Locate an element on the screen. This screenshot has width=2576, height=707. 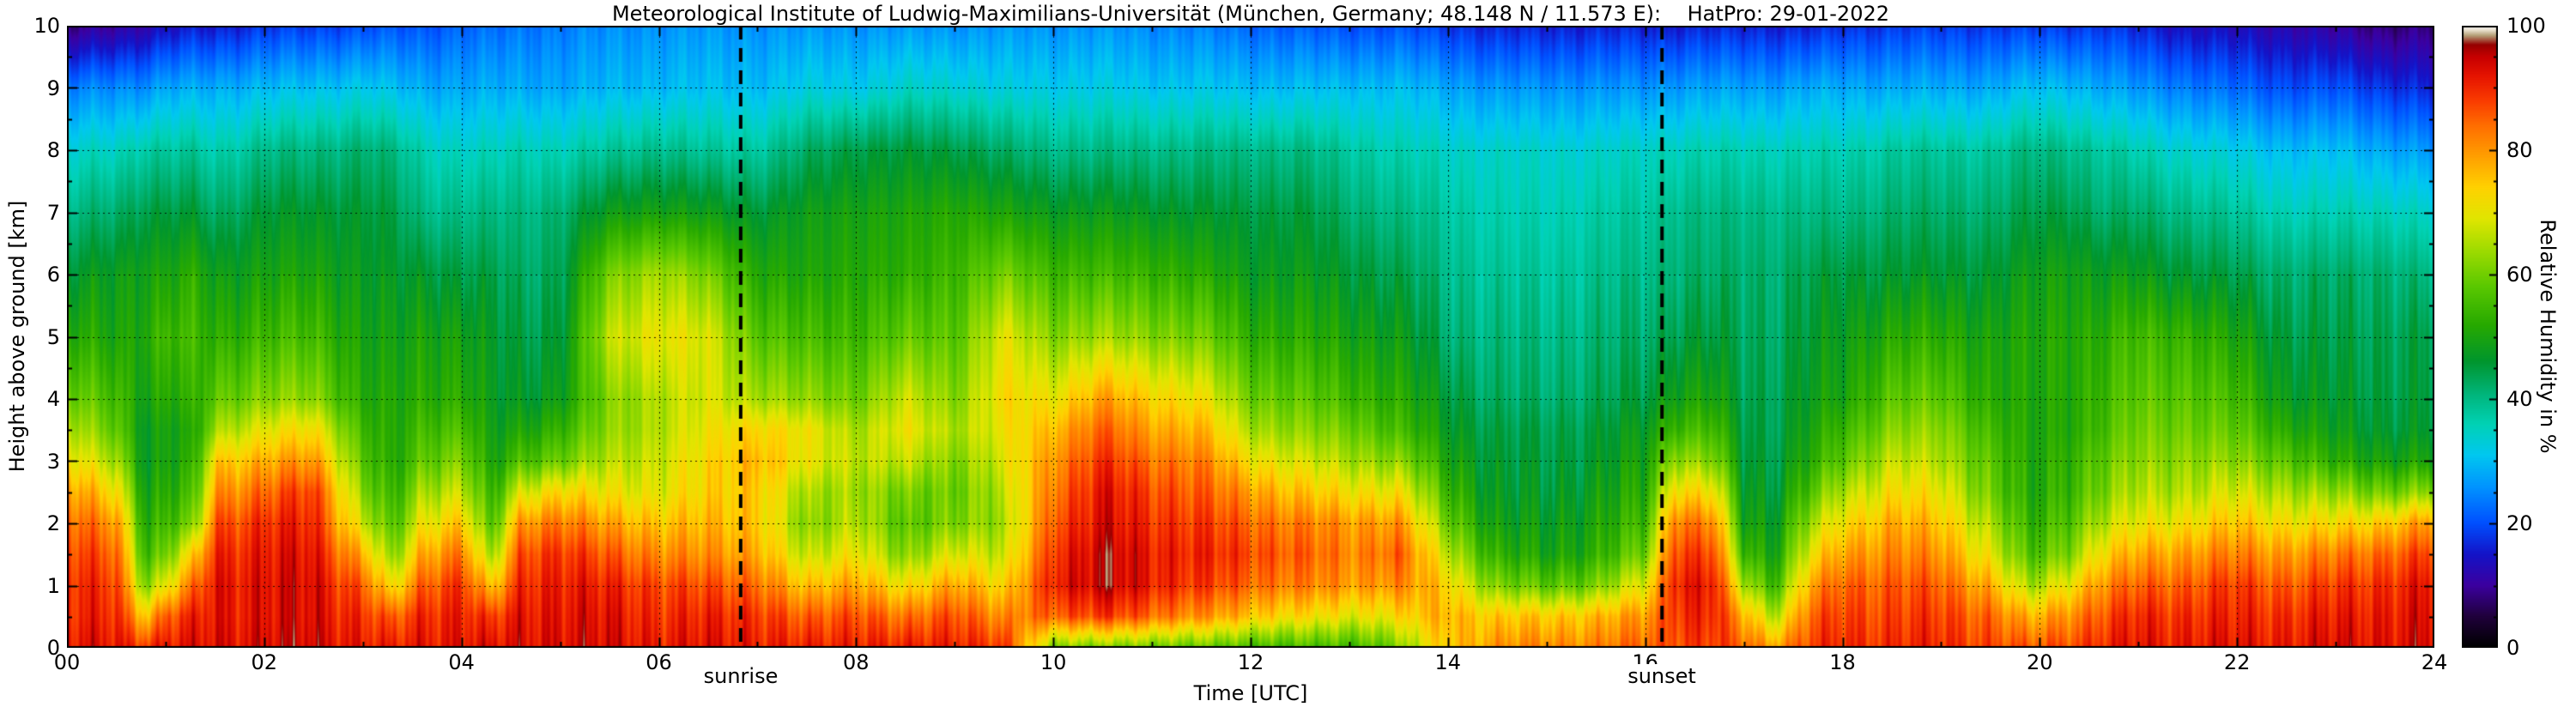
colorbar-axis-label: Relative Humidity in % is located at coordinates (2548, 336).